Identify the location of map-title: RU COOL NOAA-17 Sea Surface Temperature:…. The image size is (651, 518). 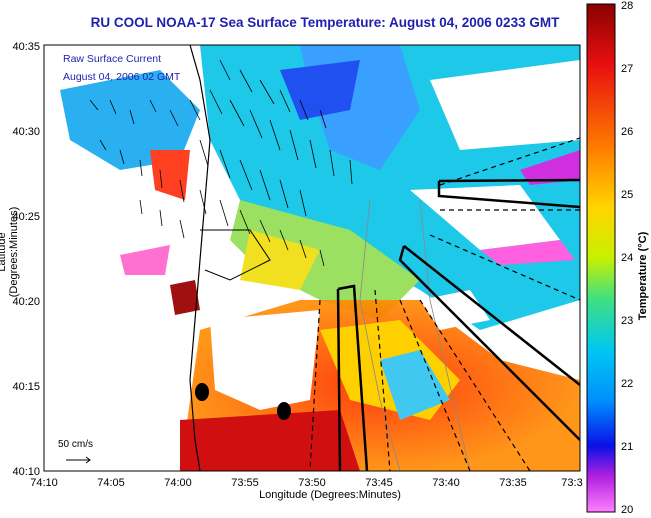
(325, 22).